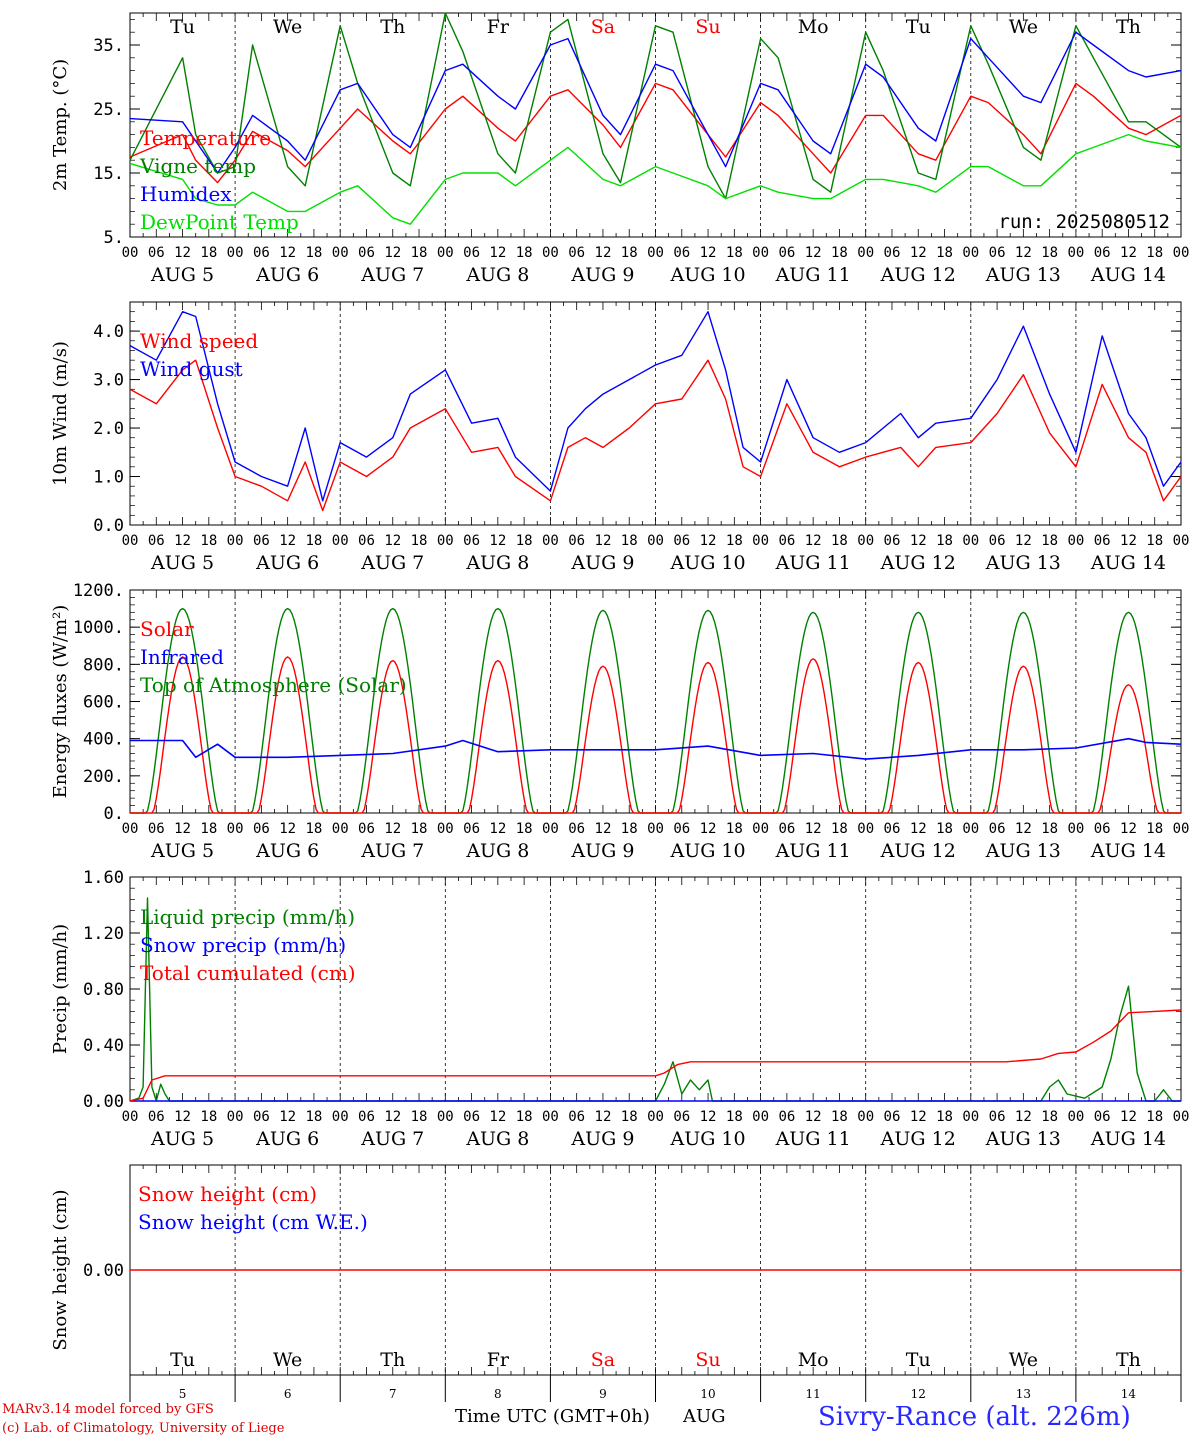  What do you see at coordinates (498, 1394) in the screenshot?
I see `day-number-label: 8` at bounding box center [498, 1394].